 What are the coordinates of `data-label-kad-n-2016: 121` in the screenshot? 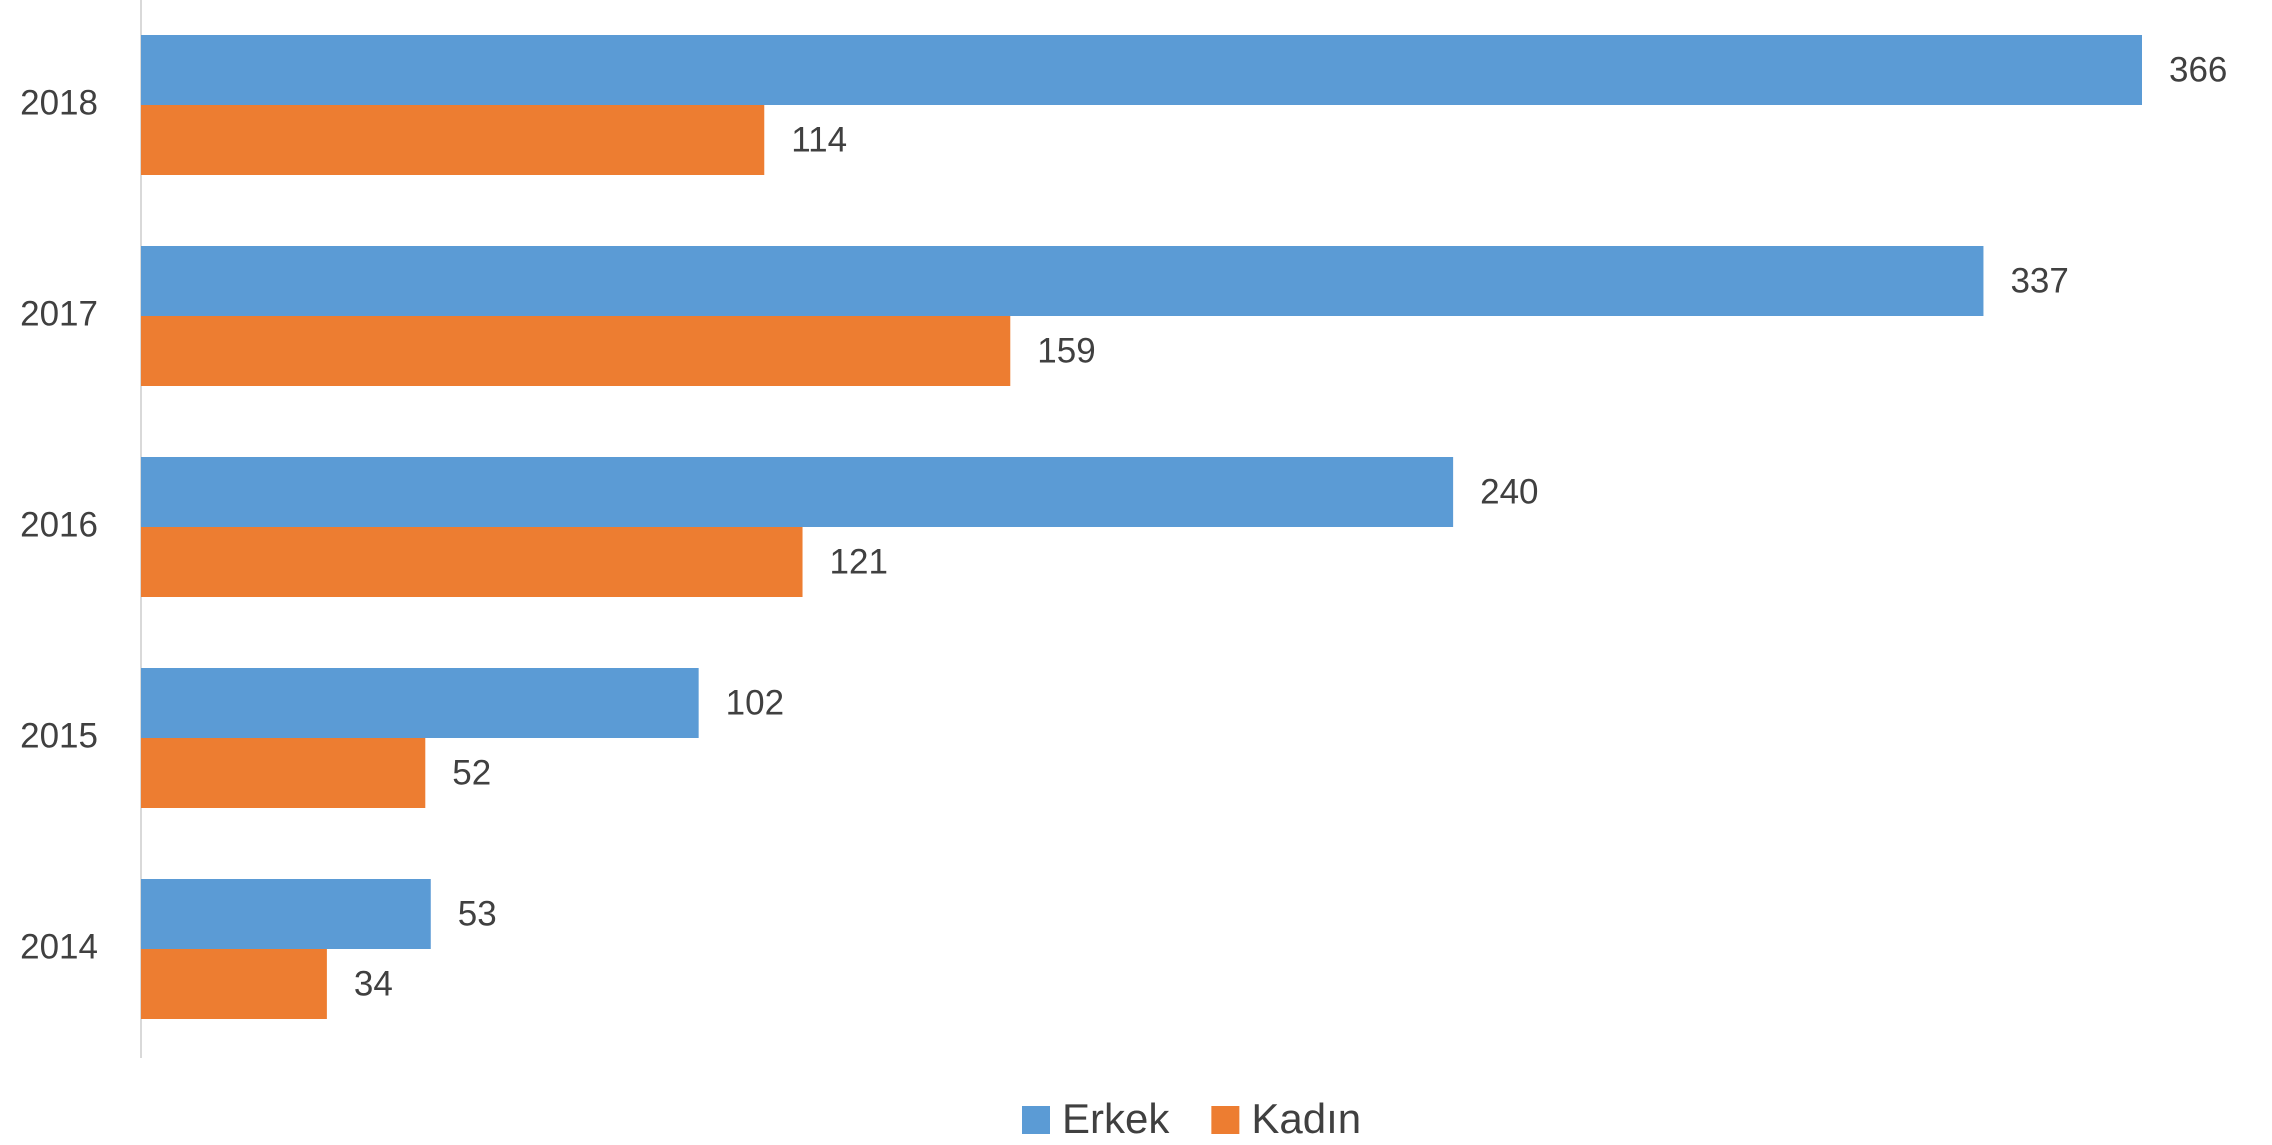 It's located at (859, 561).